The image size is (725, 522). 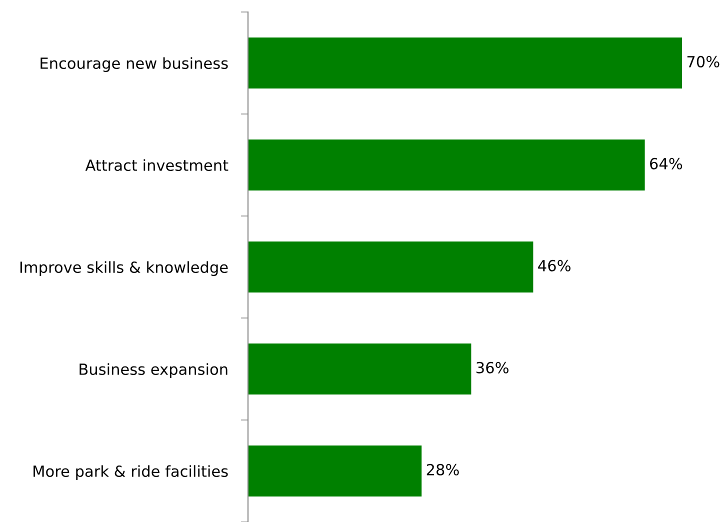 I want to click on y-tick-label: Business expansion, so click(x=154, y=370).